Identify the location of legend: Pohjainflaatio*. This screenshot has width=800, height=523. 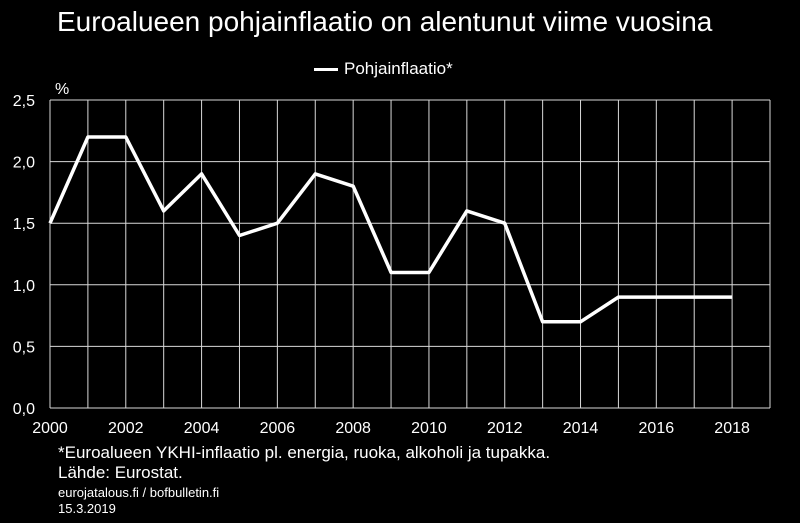
(383, 69).